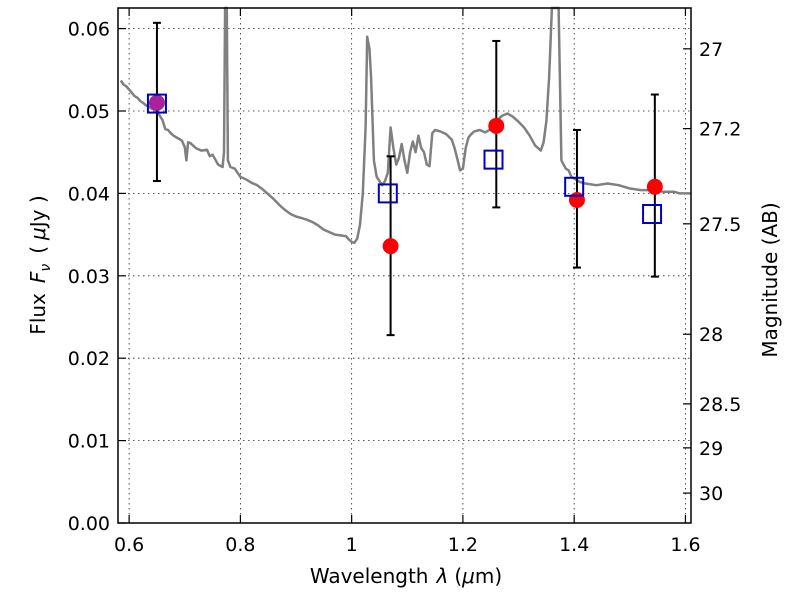 Image resolution: width=800 pixels, height=600 pixels. Describe the element at coordinates (89, 442) in the screenshot. I see `y-tick-label: 0.01` at that location.